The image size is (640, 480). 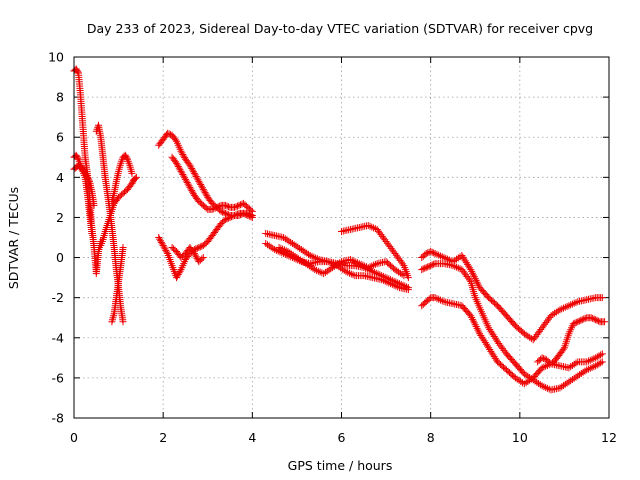 What do you see at coordinates (252, 437) in the screenshot?
I see `x-tick-label: 4` at bounding box center [252, 437].